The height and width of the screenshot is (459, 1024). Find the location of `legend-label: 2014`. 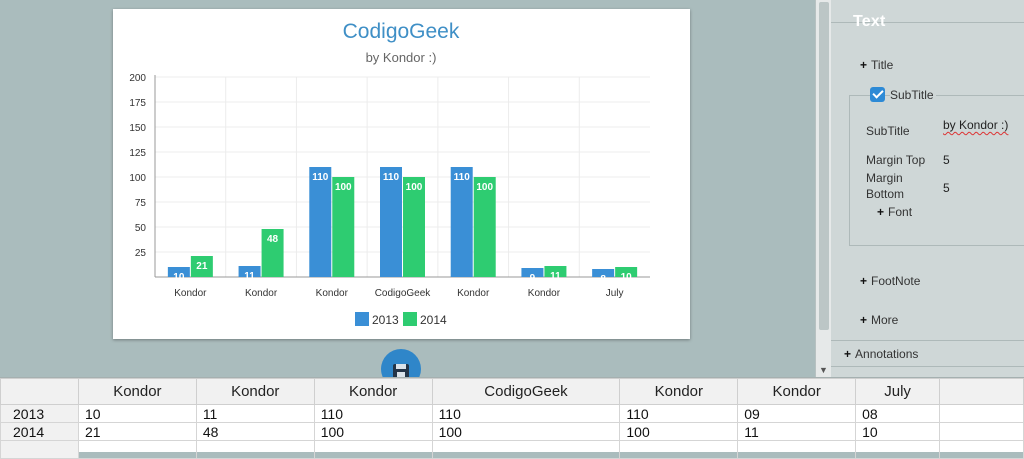

legend-label: 2014 is located at coordinates (433, 320).